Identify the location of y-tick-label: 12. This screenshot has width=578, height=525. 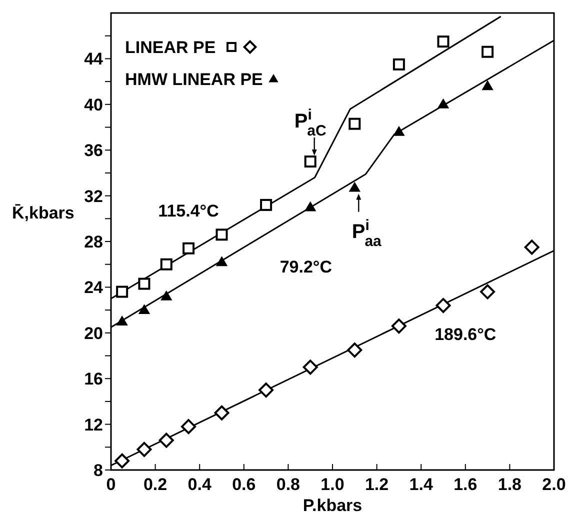
(93, 424).